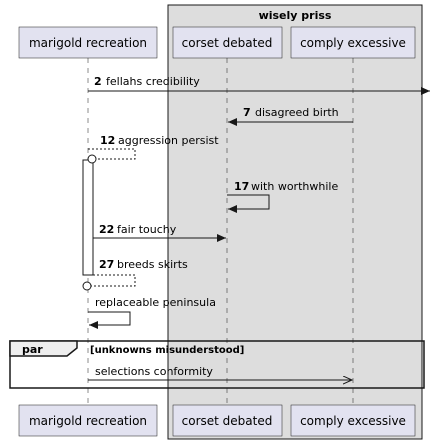  Describe the element at coordinates (247, 112) in the screenshot. I see `message-7-number: 7` at that location.